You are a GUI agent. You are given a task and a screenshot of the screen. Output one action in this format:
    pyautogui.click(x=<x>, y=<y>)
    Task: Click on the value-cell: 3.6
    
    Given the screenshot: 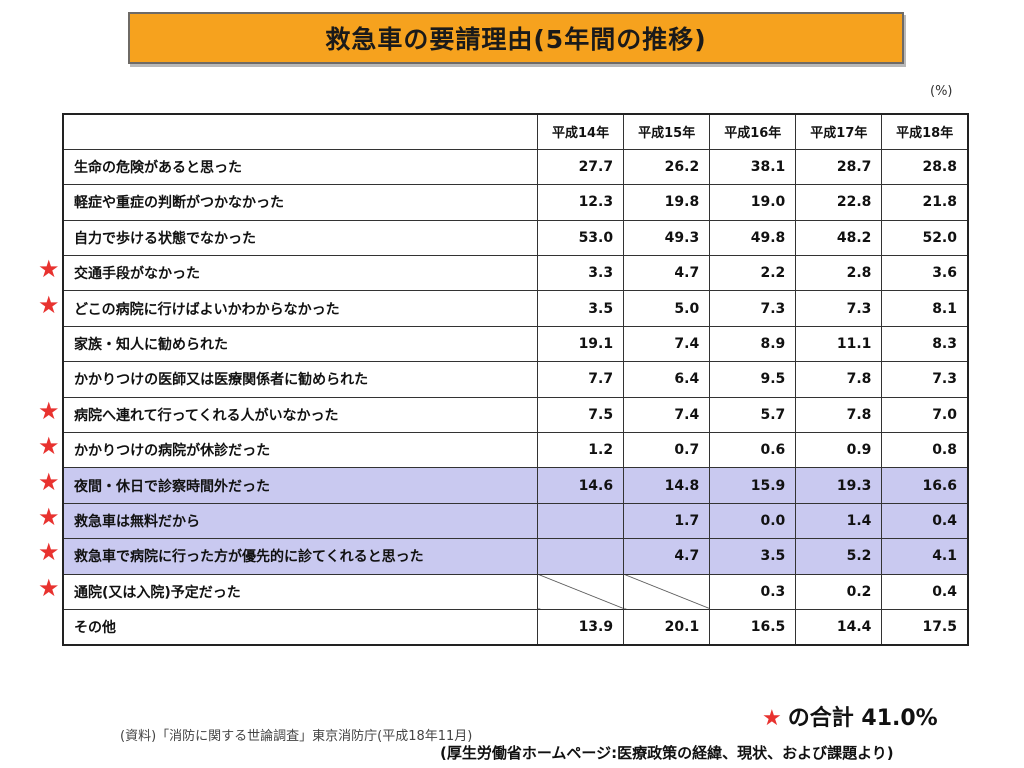 What is the action you would take?
    pyautogui.click(x=925, y=273)
    